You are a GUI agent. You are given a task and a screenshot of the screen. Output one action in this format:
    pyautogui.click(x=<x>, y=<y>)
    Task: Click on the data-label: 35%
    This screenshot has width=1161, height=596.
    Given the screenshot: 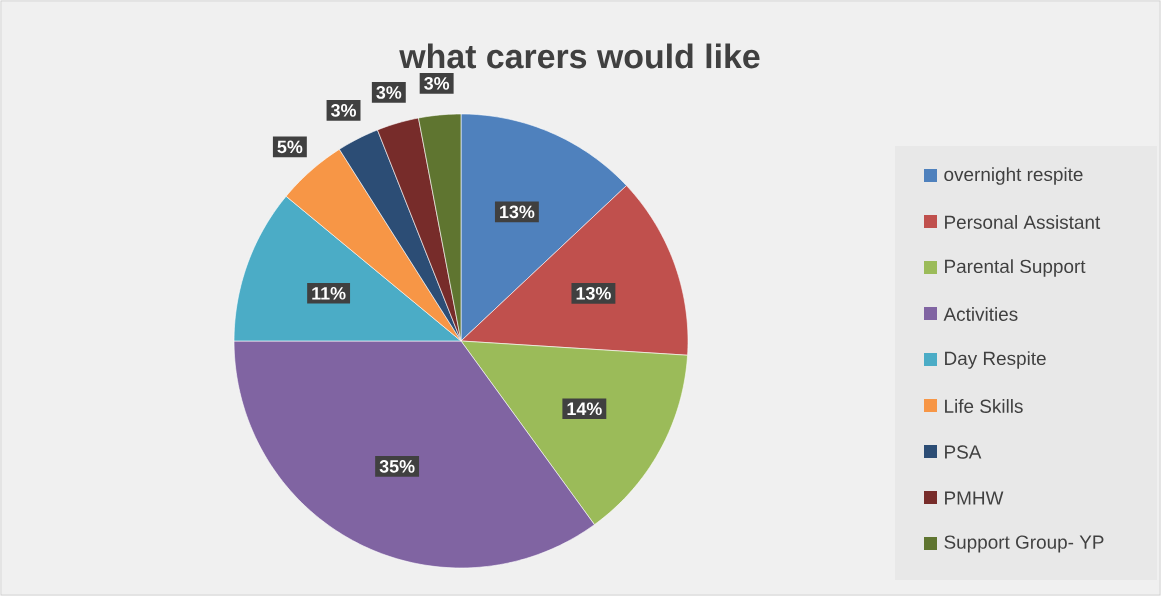 What is the action you would take?
    pyautogui.click(x=397, y=466)
    